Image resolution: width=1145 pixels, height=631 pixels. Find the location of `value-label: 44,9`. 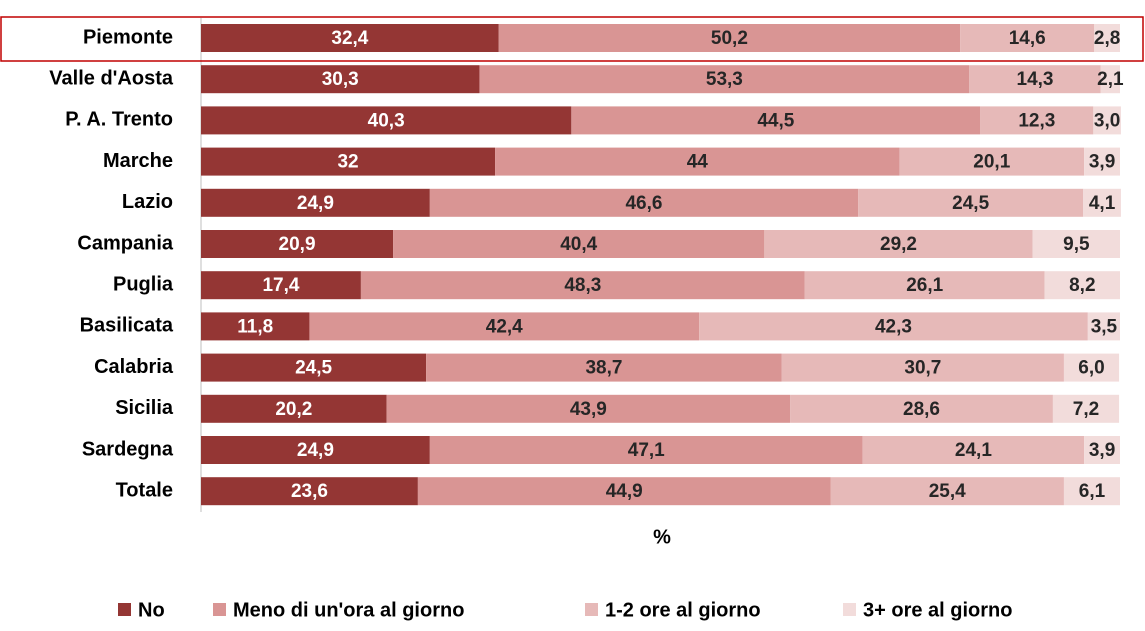

value-label: 44,9 is located at coordinates (624, 491).